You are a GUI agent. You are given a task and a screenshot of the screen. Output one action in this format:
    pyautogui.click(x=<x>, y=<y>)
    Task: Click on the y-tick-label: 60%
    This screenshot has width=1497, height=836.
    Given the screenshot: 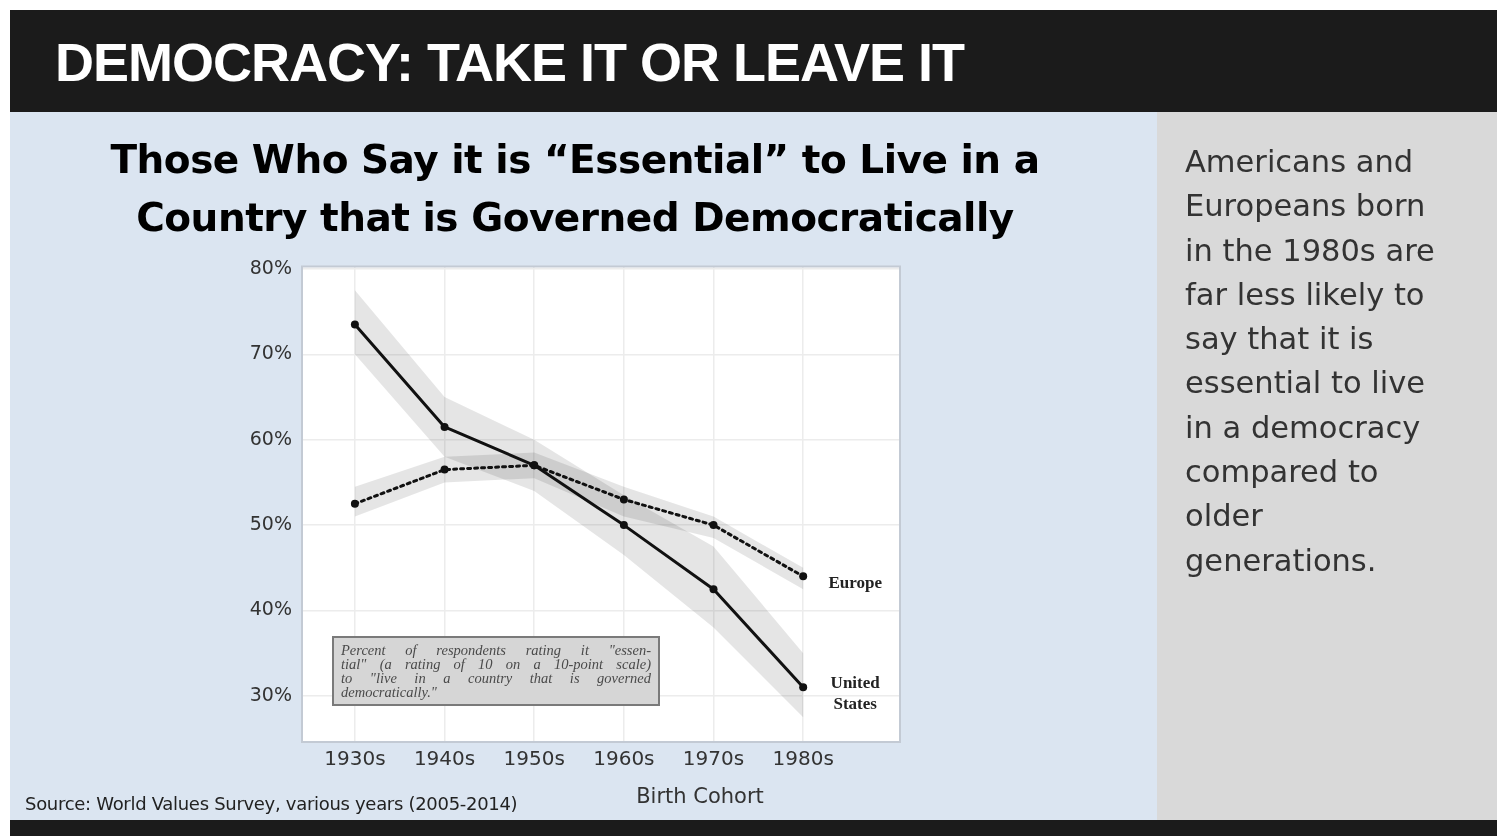 What is the action you would take?
    pyautogui.click(x=270, y=437)
    